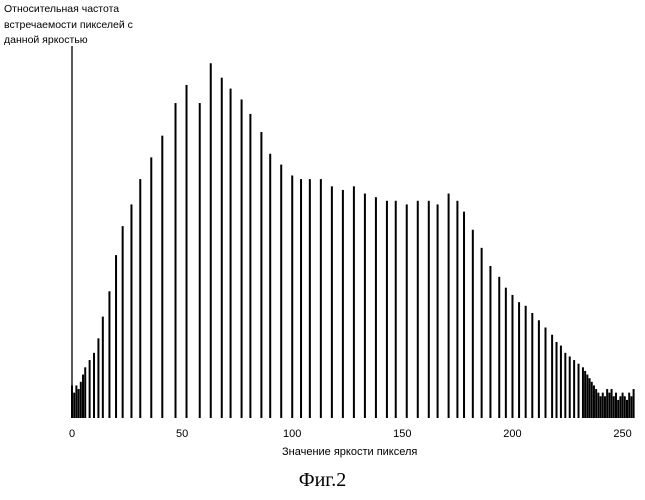 The image size is (645, 500). What do you see at coordinates (182, 434) in the screenshot?
I see `x-tick-label: 50` at bounding box center [182, 434].